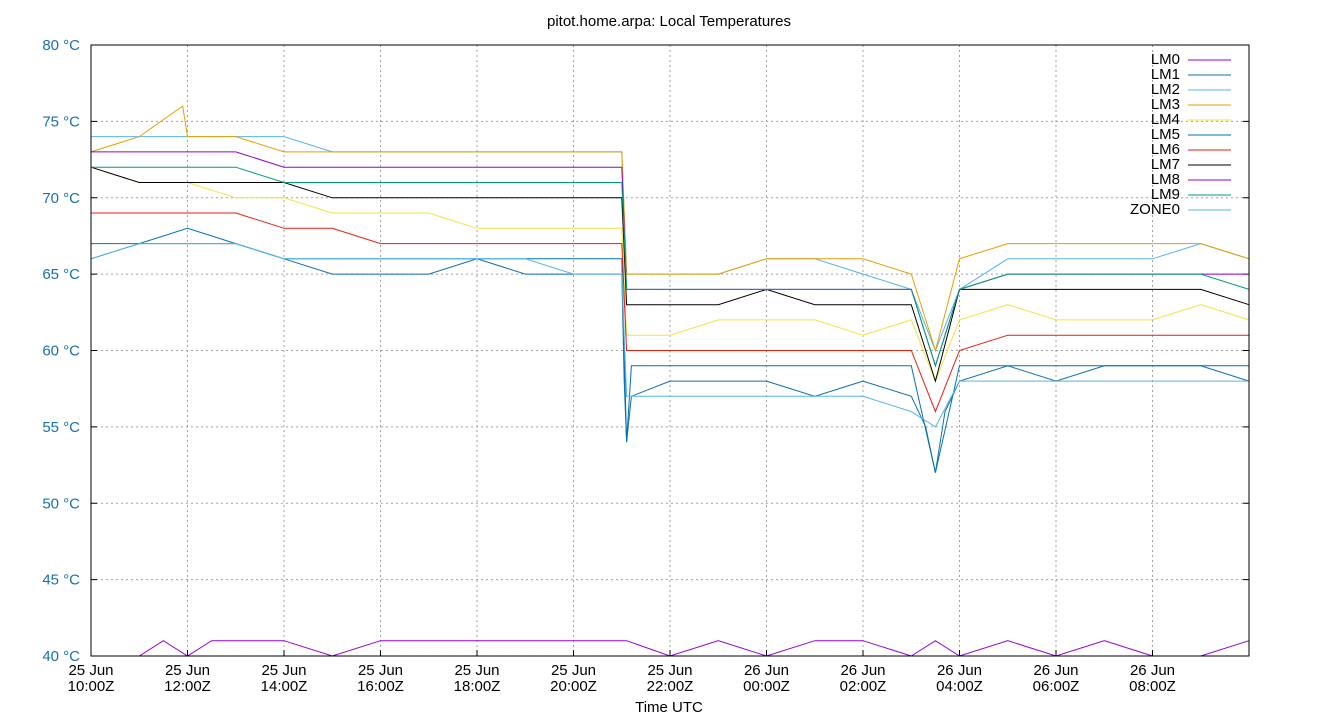 The image size is (1340, 725). What do you see at coordinates (61, 656) in the screenshot?
I see `y-tick-label: 40 °C` at bounding box center [61, 656].